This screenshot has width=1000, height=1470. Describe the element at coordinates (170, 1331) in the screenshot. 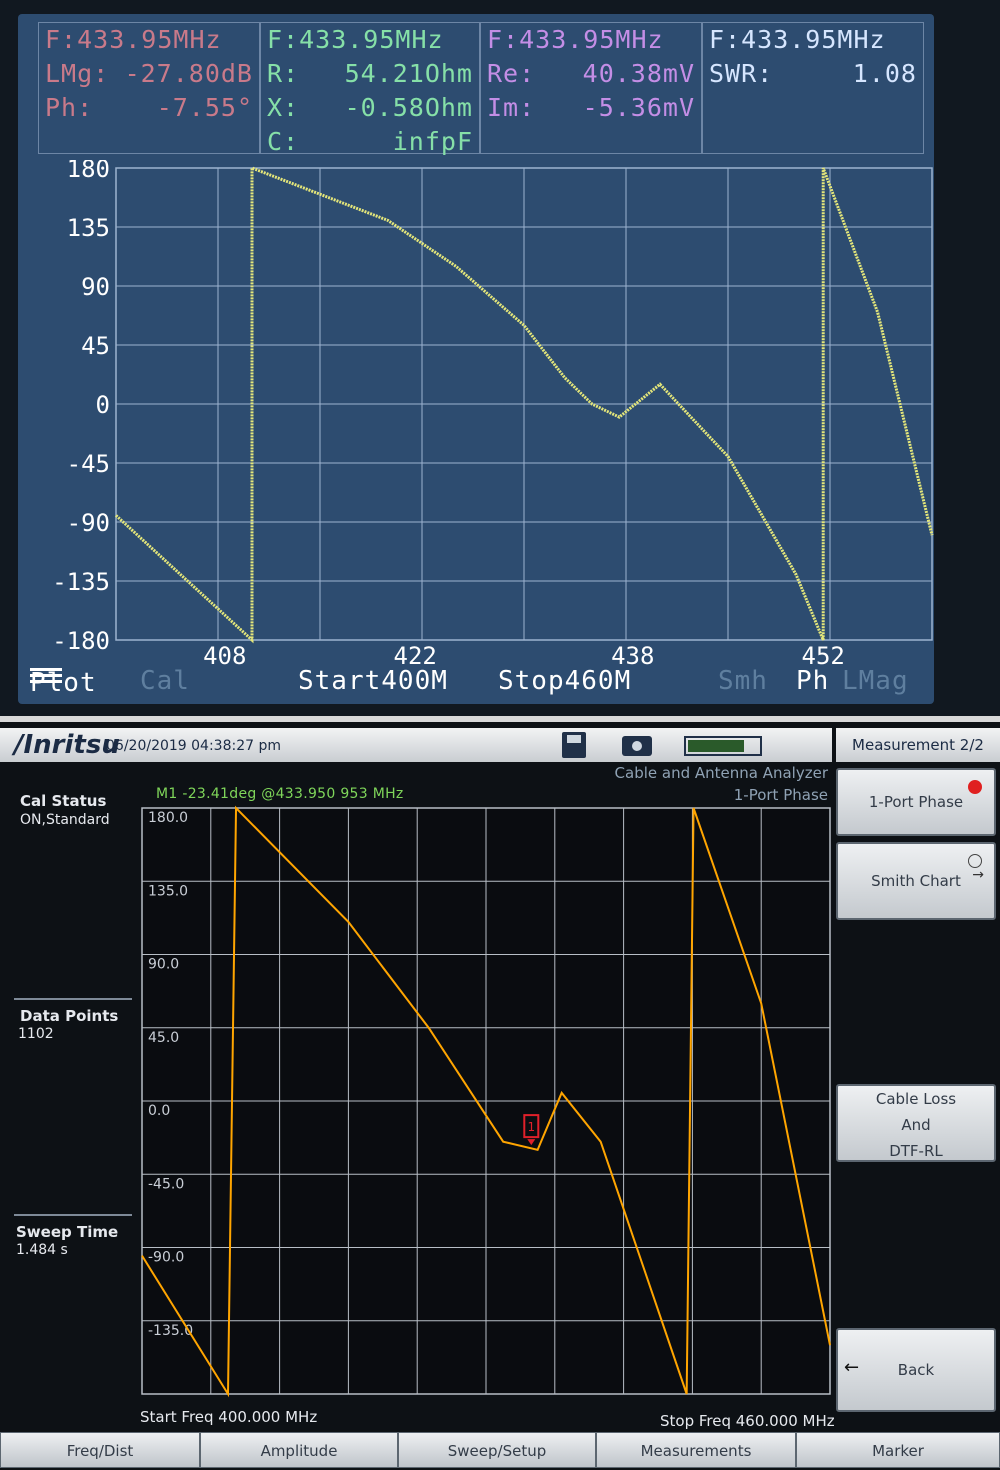

I see `y-tick-label: -135.0` at that location.